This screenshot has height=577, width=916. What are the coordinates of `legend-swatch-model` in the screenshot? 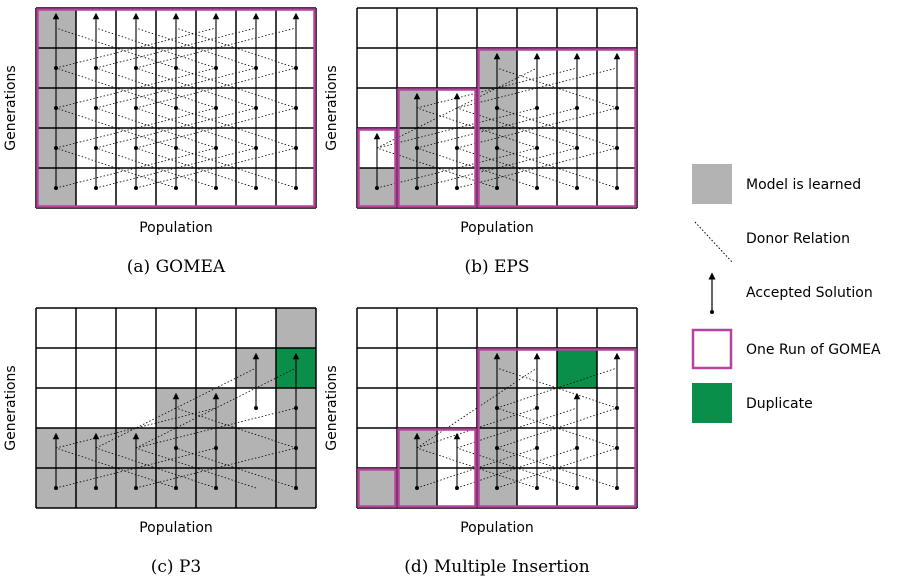 It's located at (712, 184).